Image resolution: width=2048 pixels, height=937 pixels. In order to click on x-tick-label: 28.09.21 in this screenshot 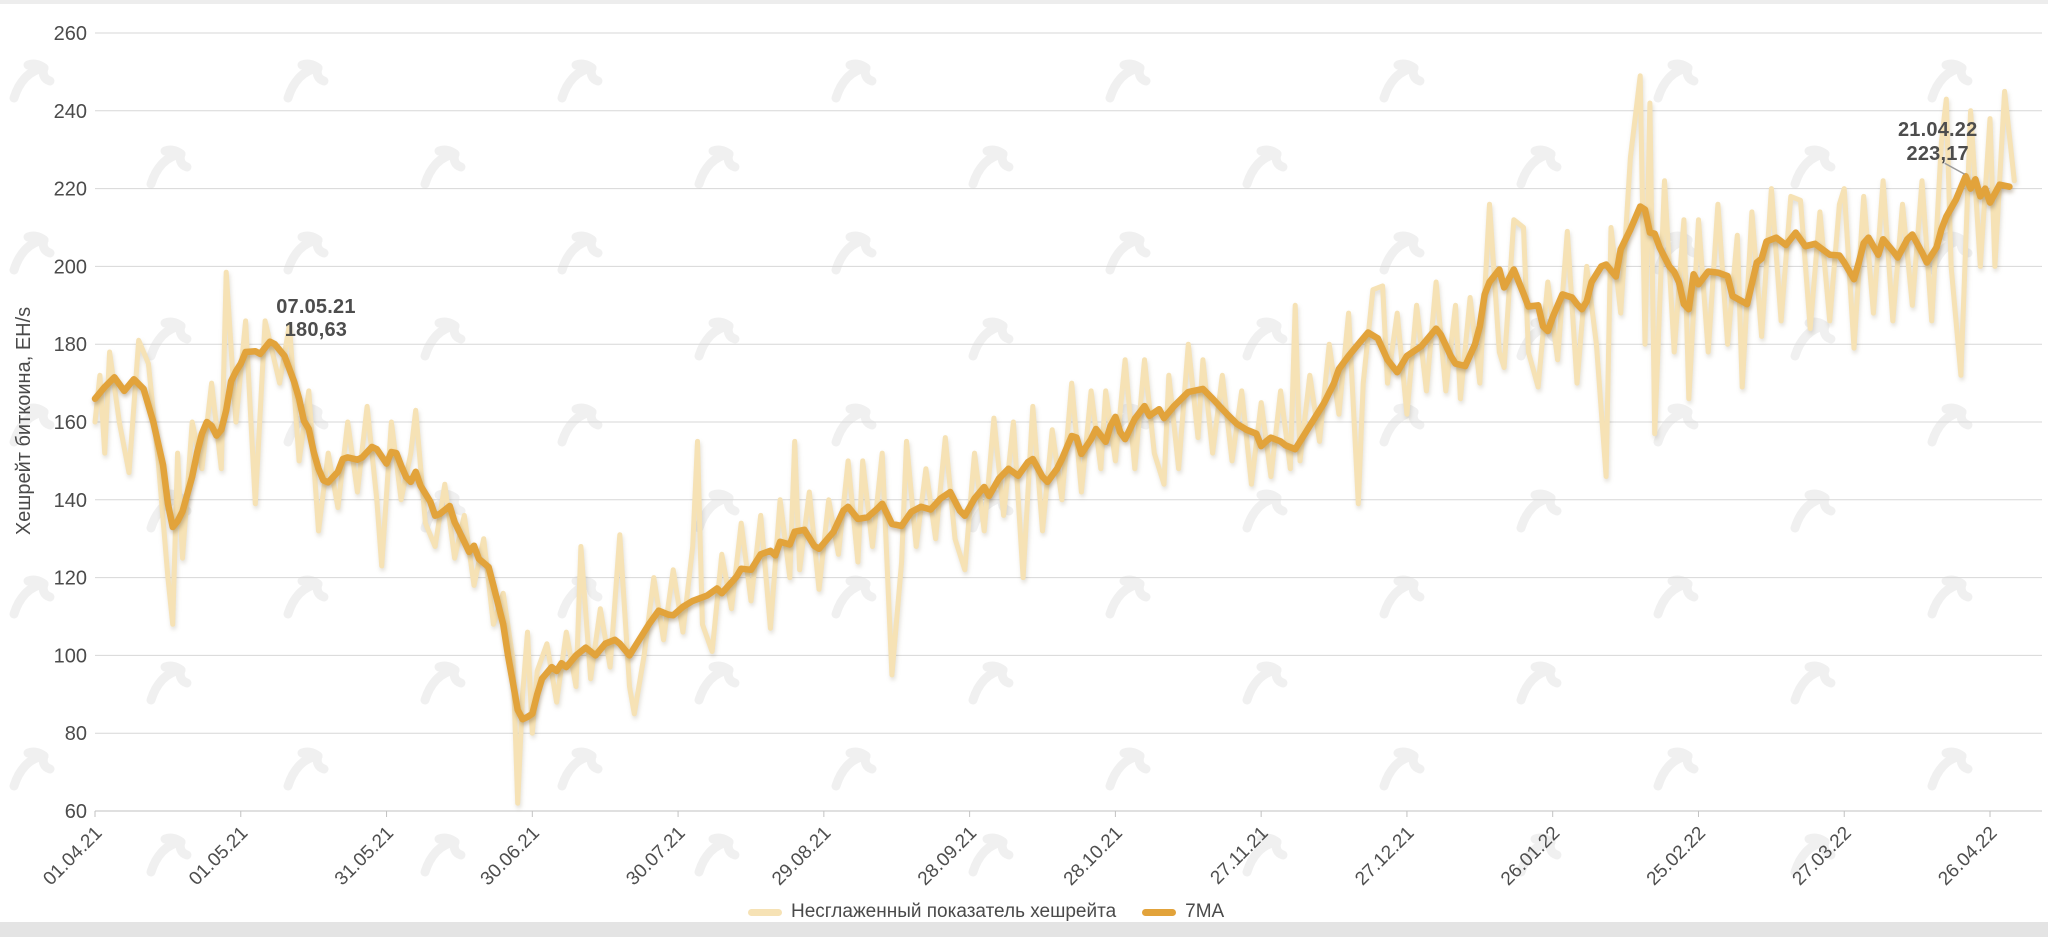, I will do `click(947, 856)`.